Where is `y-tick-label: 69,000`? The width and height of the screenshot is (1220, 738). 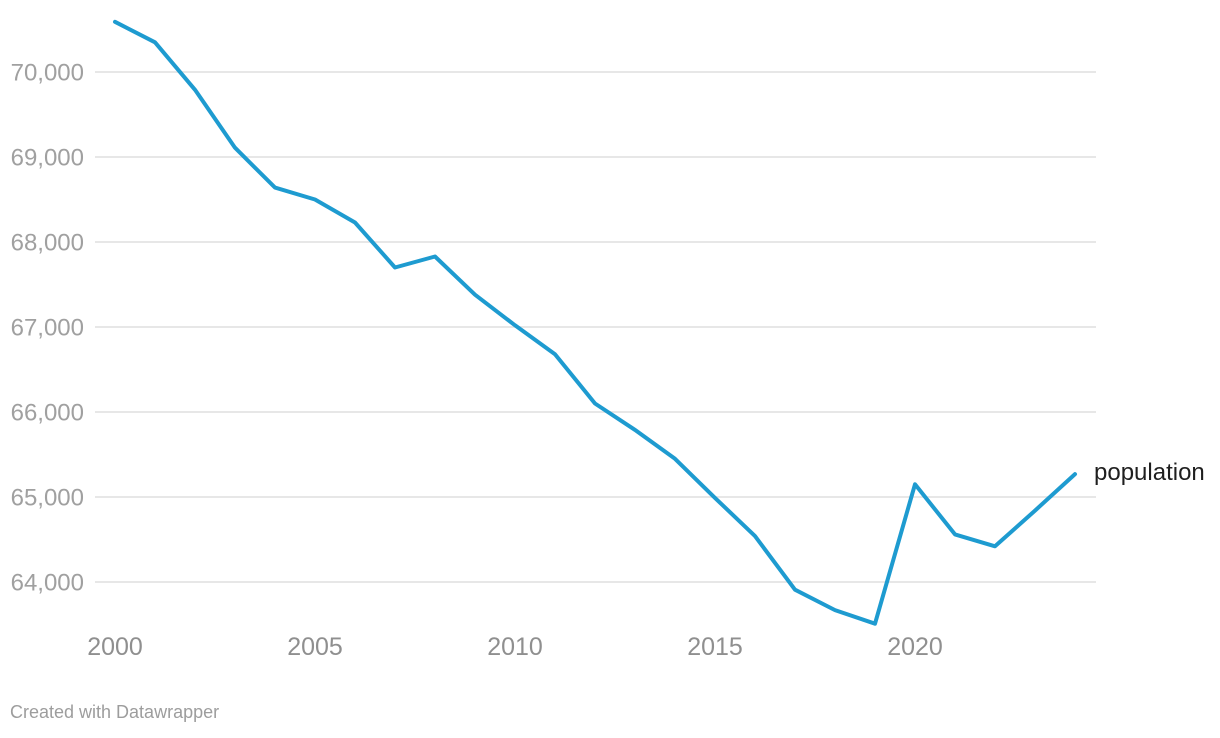
y-tick-label: 69,000 is located at coordinates (47, 158).